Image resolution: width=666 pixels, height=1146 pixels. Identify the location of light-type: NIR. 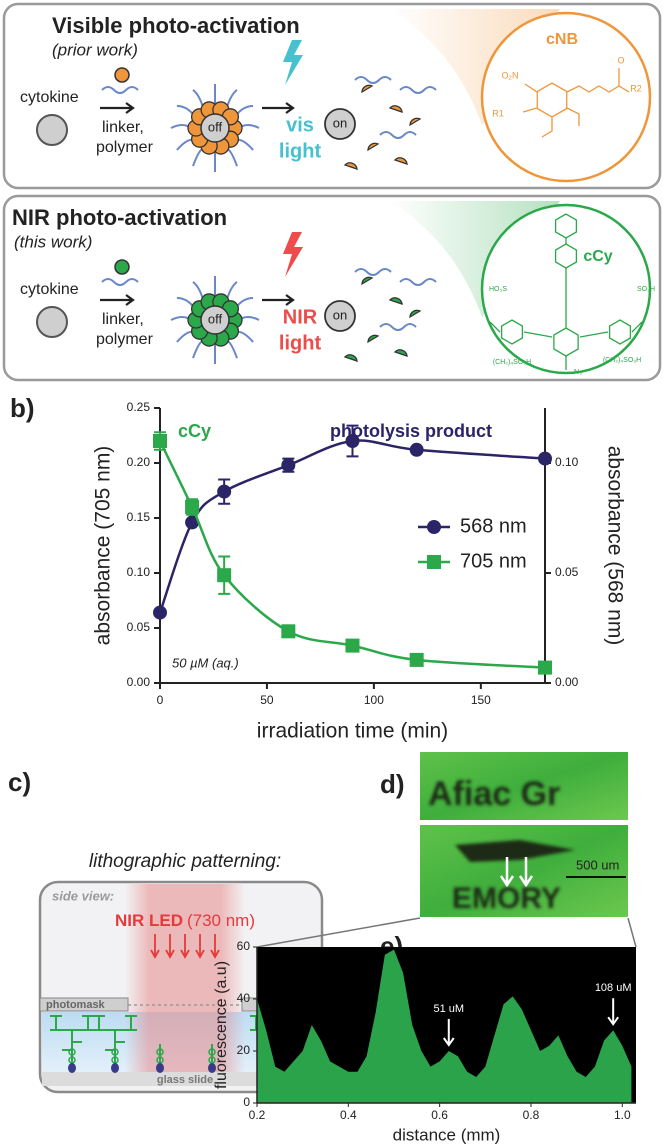
(300, 317).